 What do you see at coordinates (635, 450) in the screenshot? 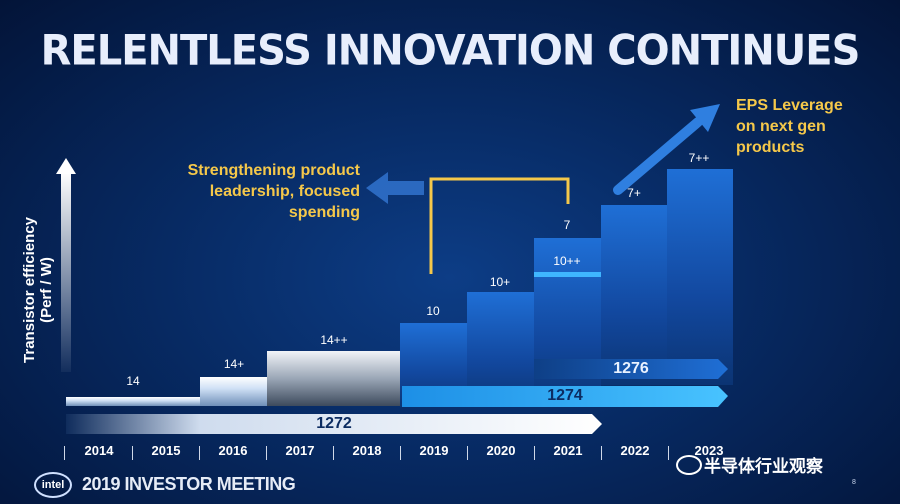
I see `year-label: 2022` at bounding box center [635, 450].